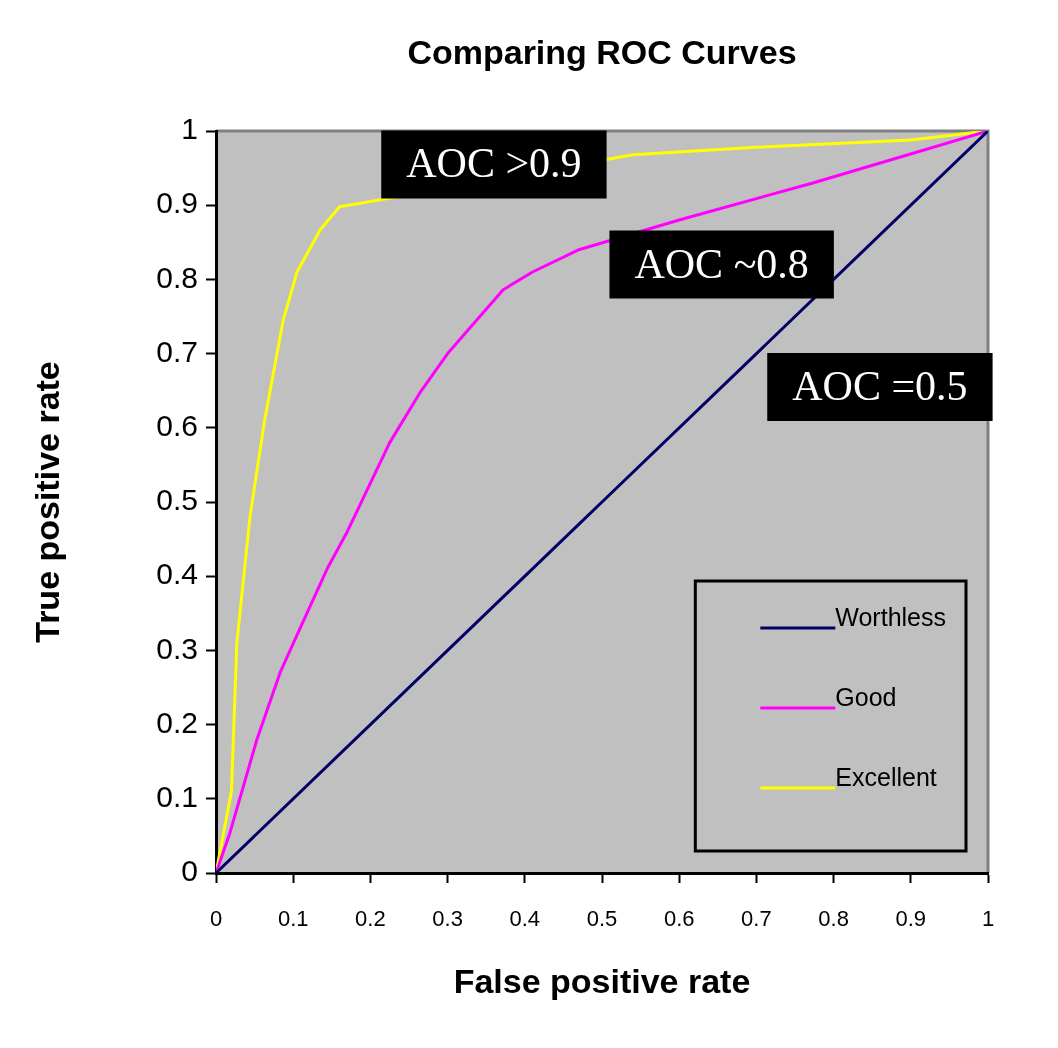 This screenshot has height=1048, width=1058. What do you see at coordinates (880, 386) in the screenshot?
I see `annotation: AOC =0.5` at bounding box center [880, 386].